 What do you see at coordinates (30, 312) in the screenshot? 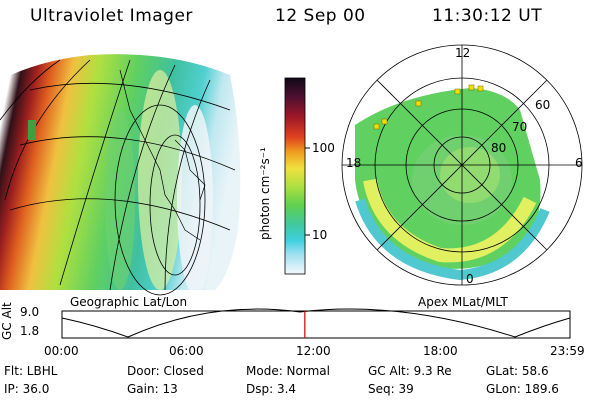
I see `timeline-ytick-high: 9.0` at bounding box center [30, 312].